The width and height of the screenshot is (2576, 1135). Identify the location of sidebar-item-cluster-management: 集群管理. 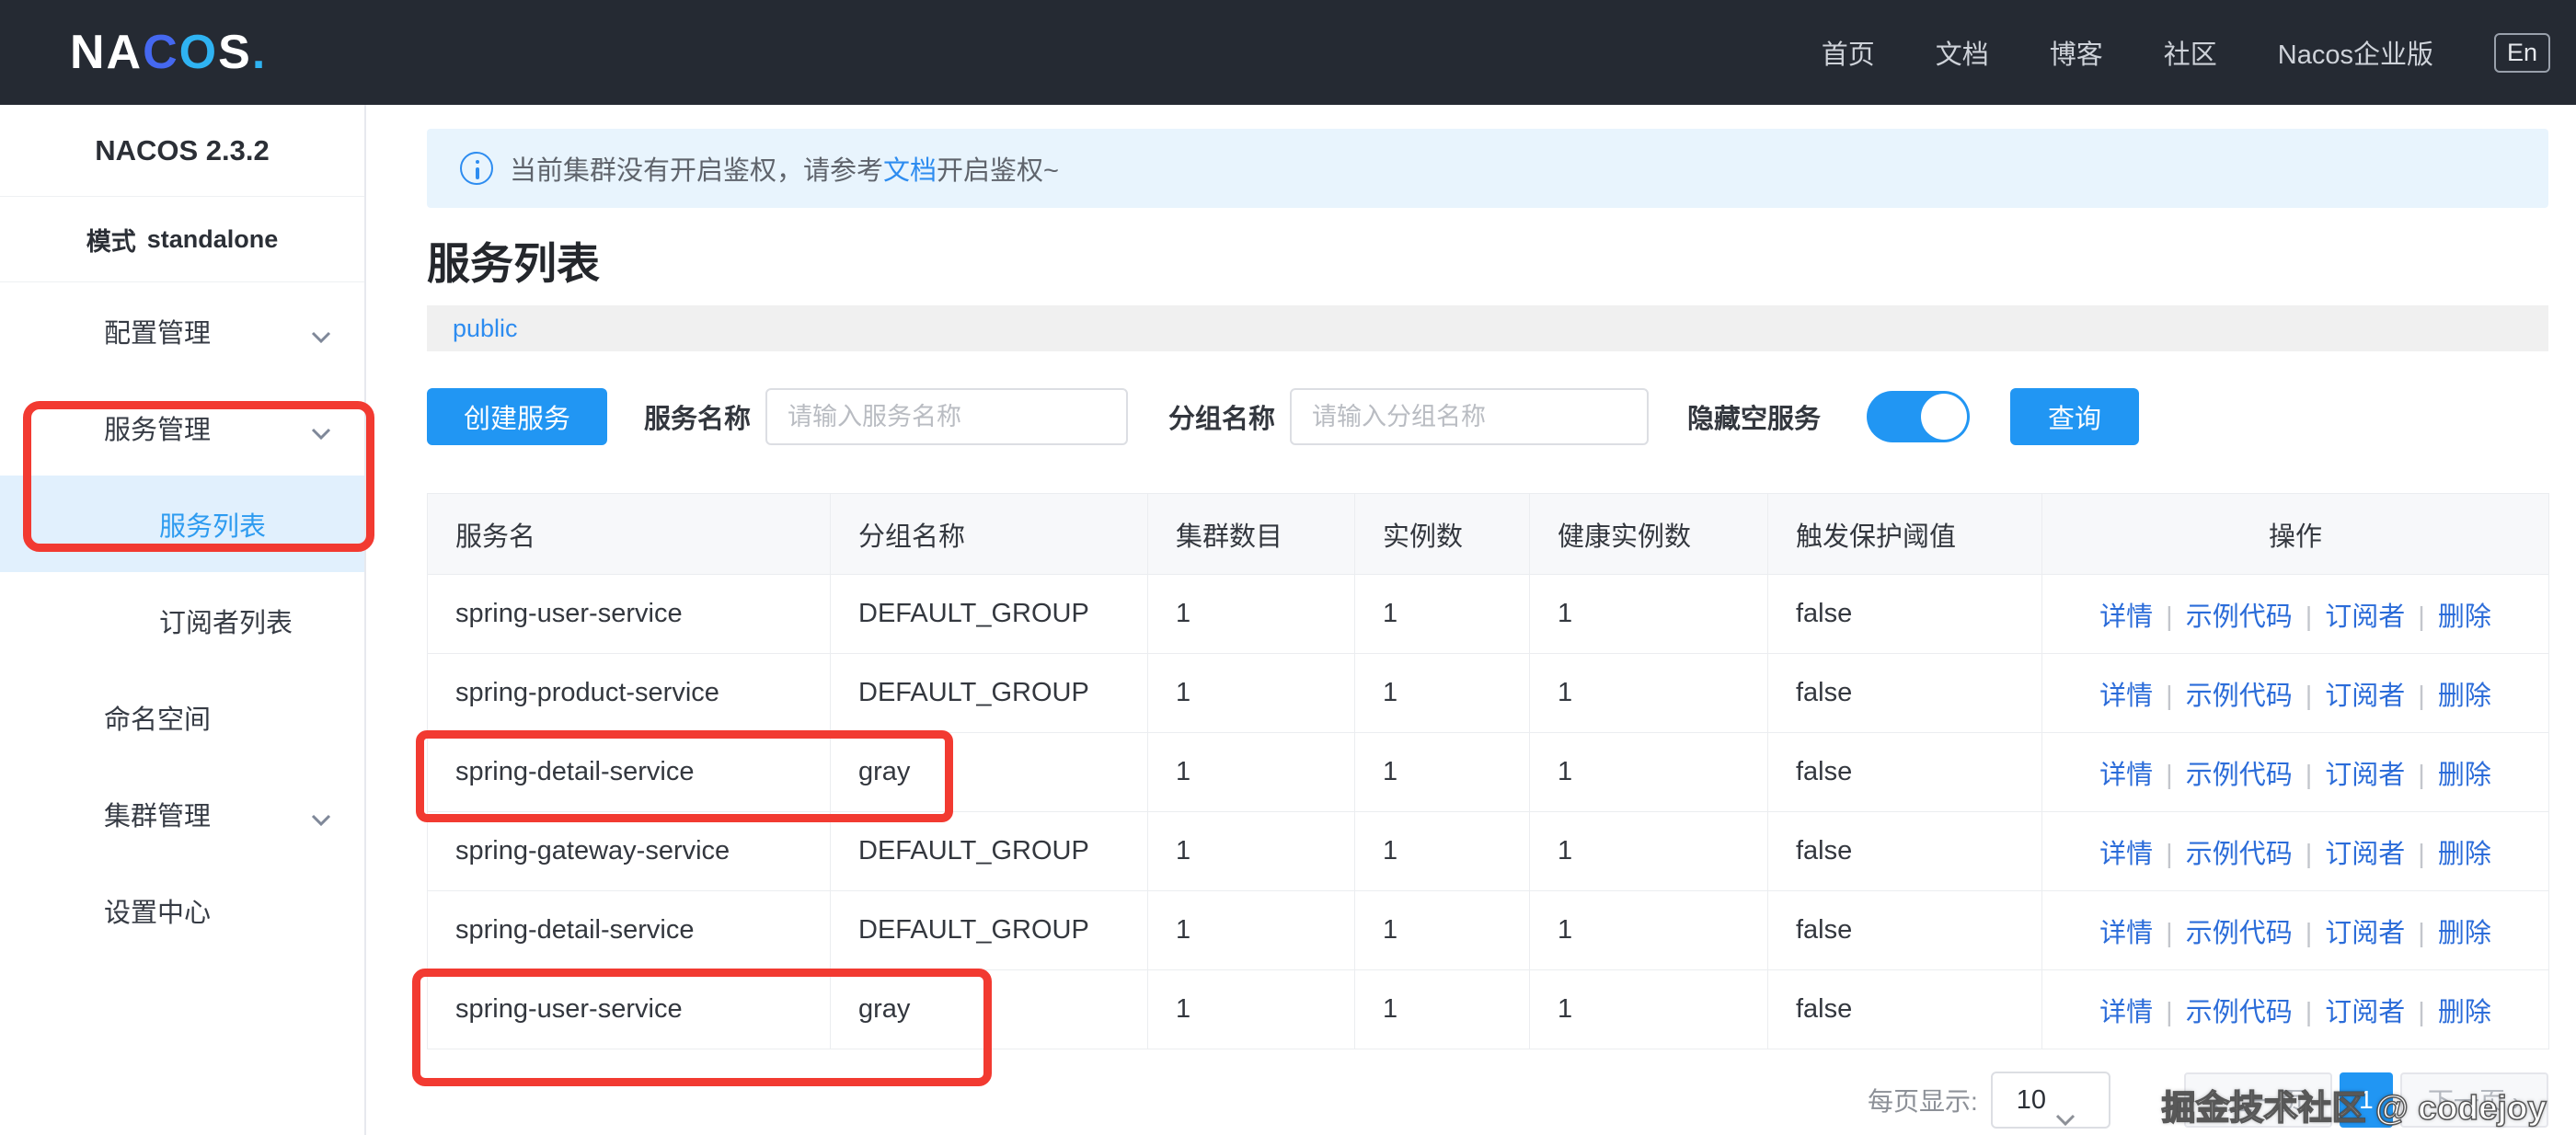
(182, 813).